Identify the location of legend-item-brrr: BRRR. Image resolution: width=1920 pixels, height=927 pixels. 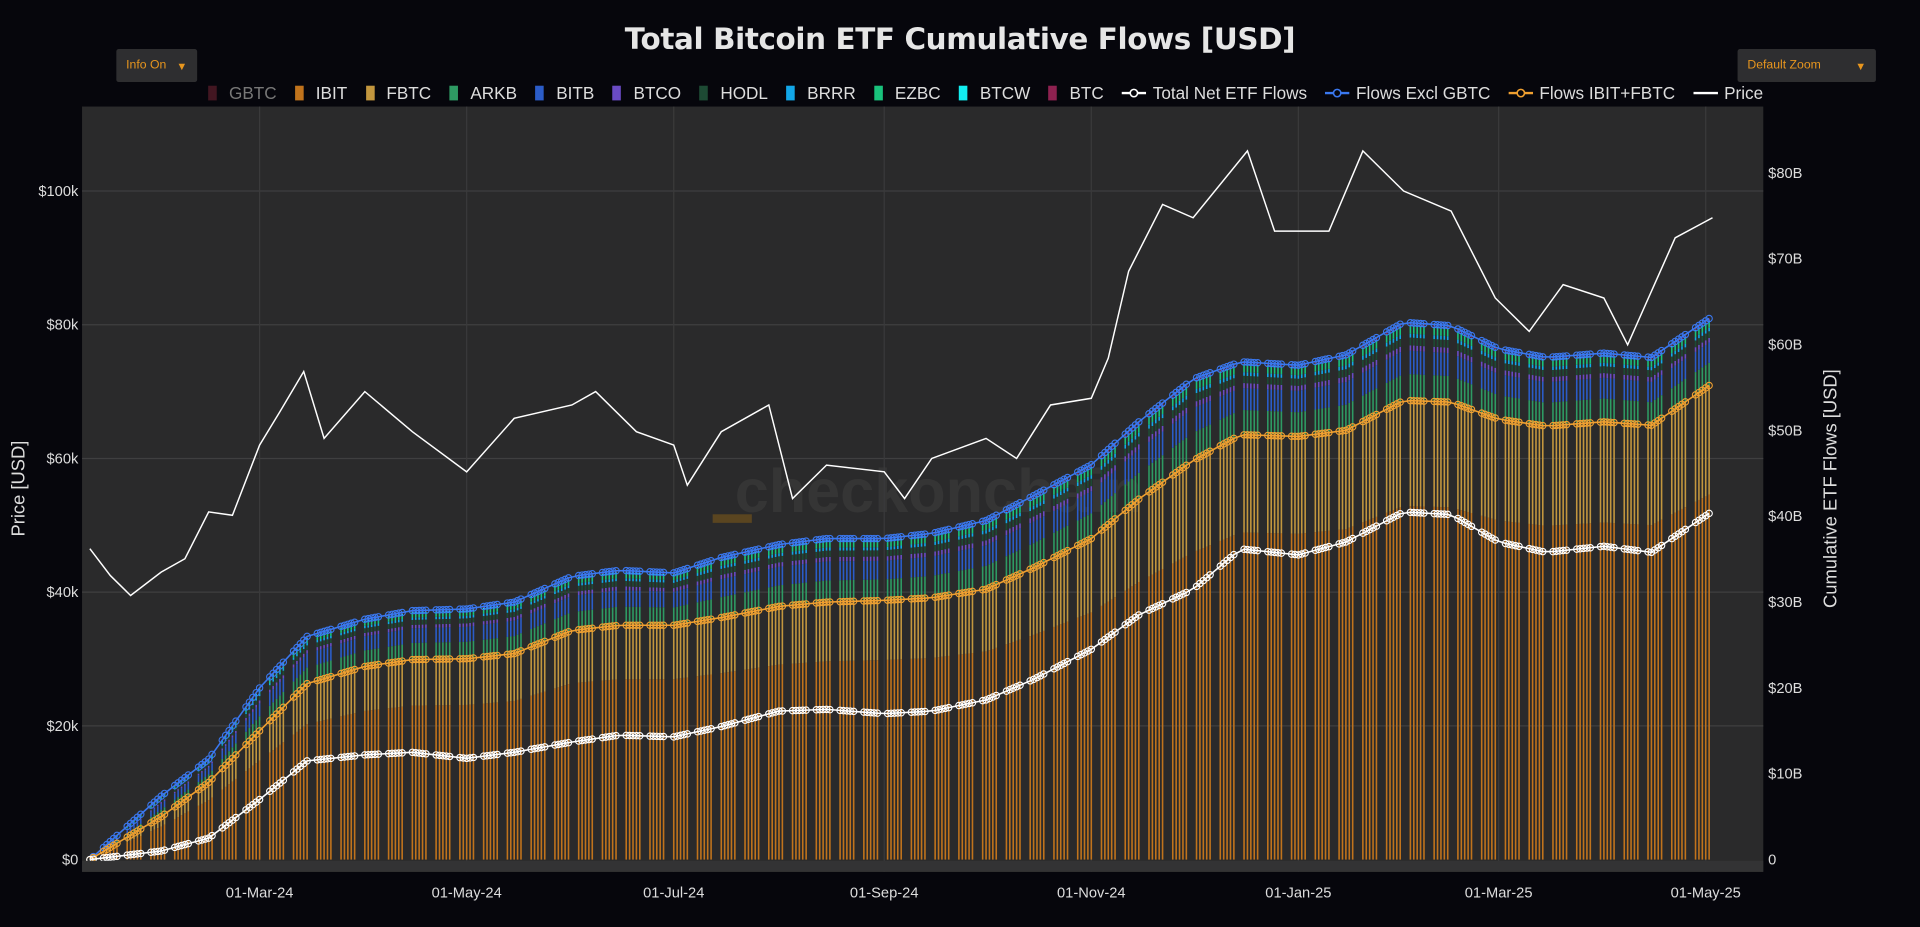
(821, 93).